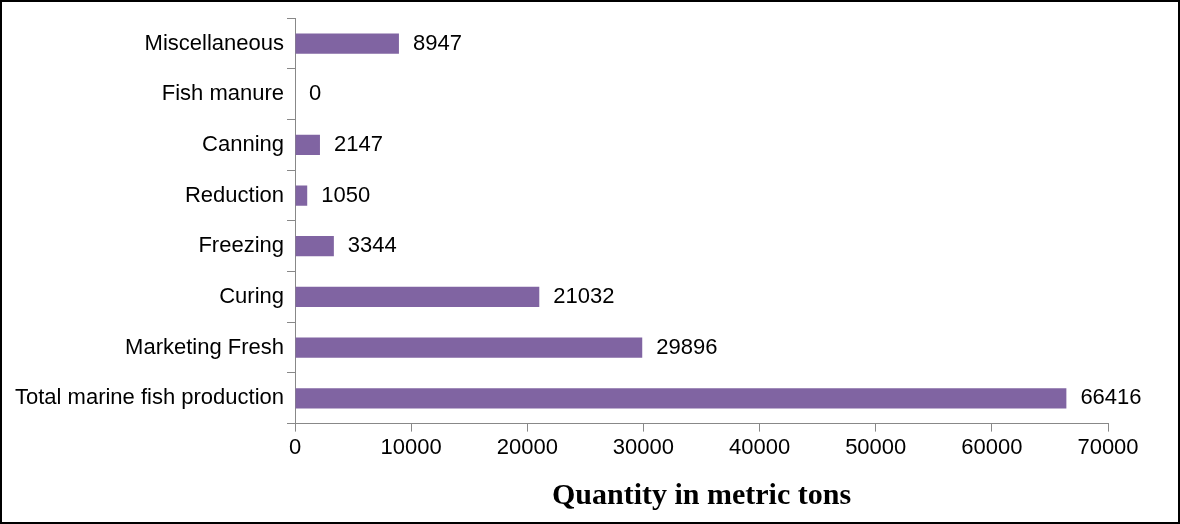 This screenshot has width=1180, height=524. What do you see at coordinates (243, 143) in the screenshot?
I see `y-tick-label: Canning` at bounding box center [243, 143].